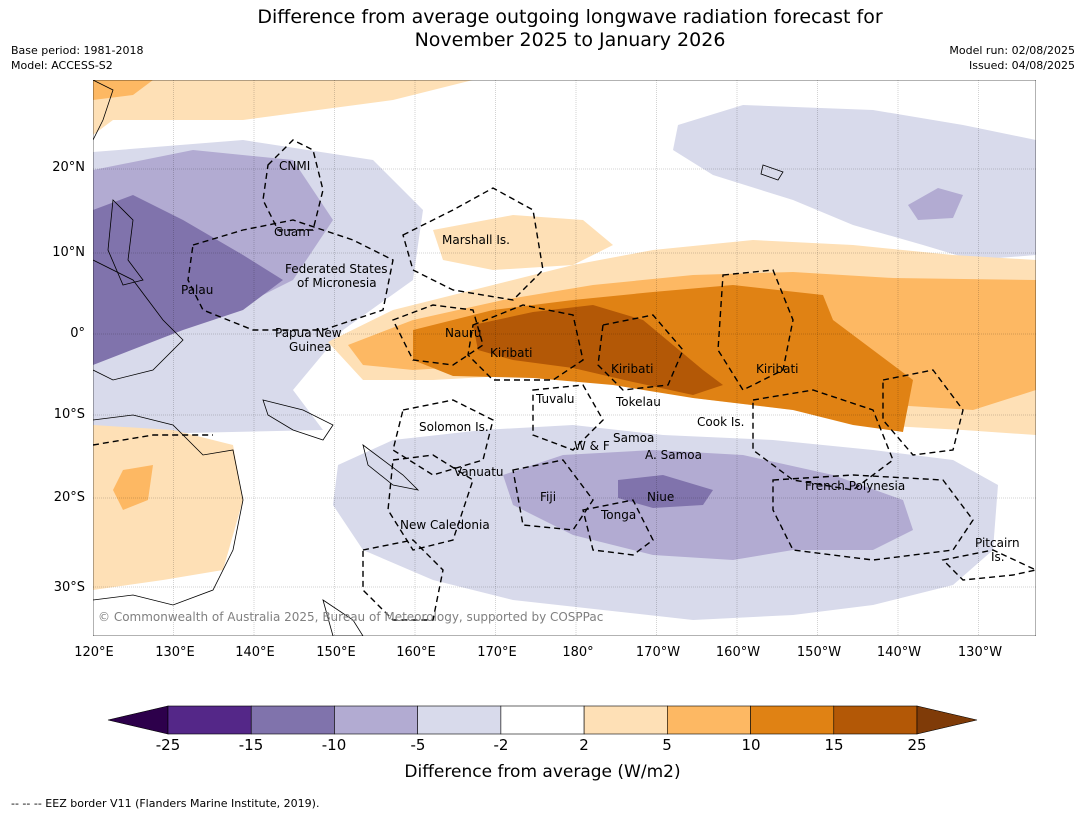 The width and height of the screenshot is (1085, 816). What do you see at coordinates (69, 497) in the screenshot?
I see `lat-label-20s: 20°S` at bounding box center [69, 497].